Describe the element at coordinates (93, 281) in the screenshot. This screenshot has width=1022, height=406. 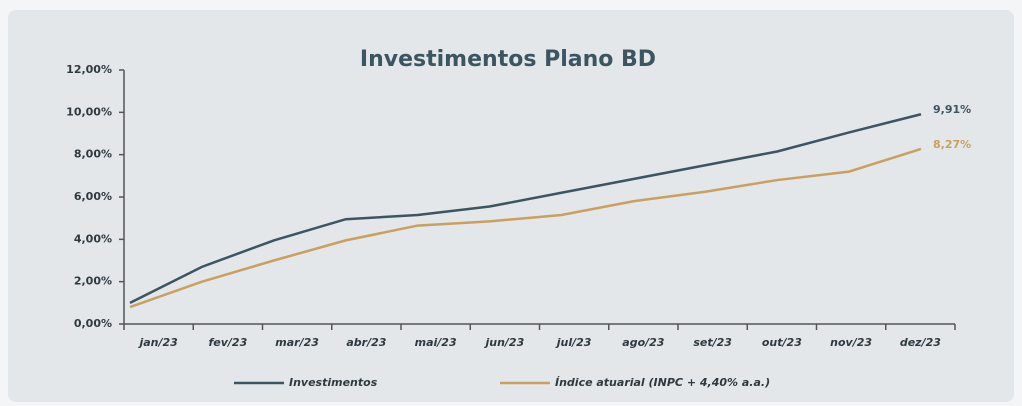
I see `y-tick-label: 2,00%` at that location.